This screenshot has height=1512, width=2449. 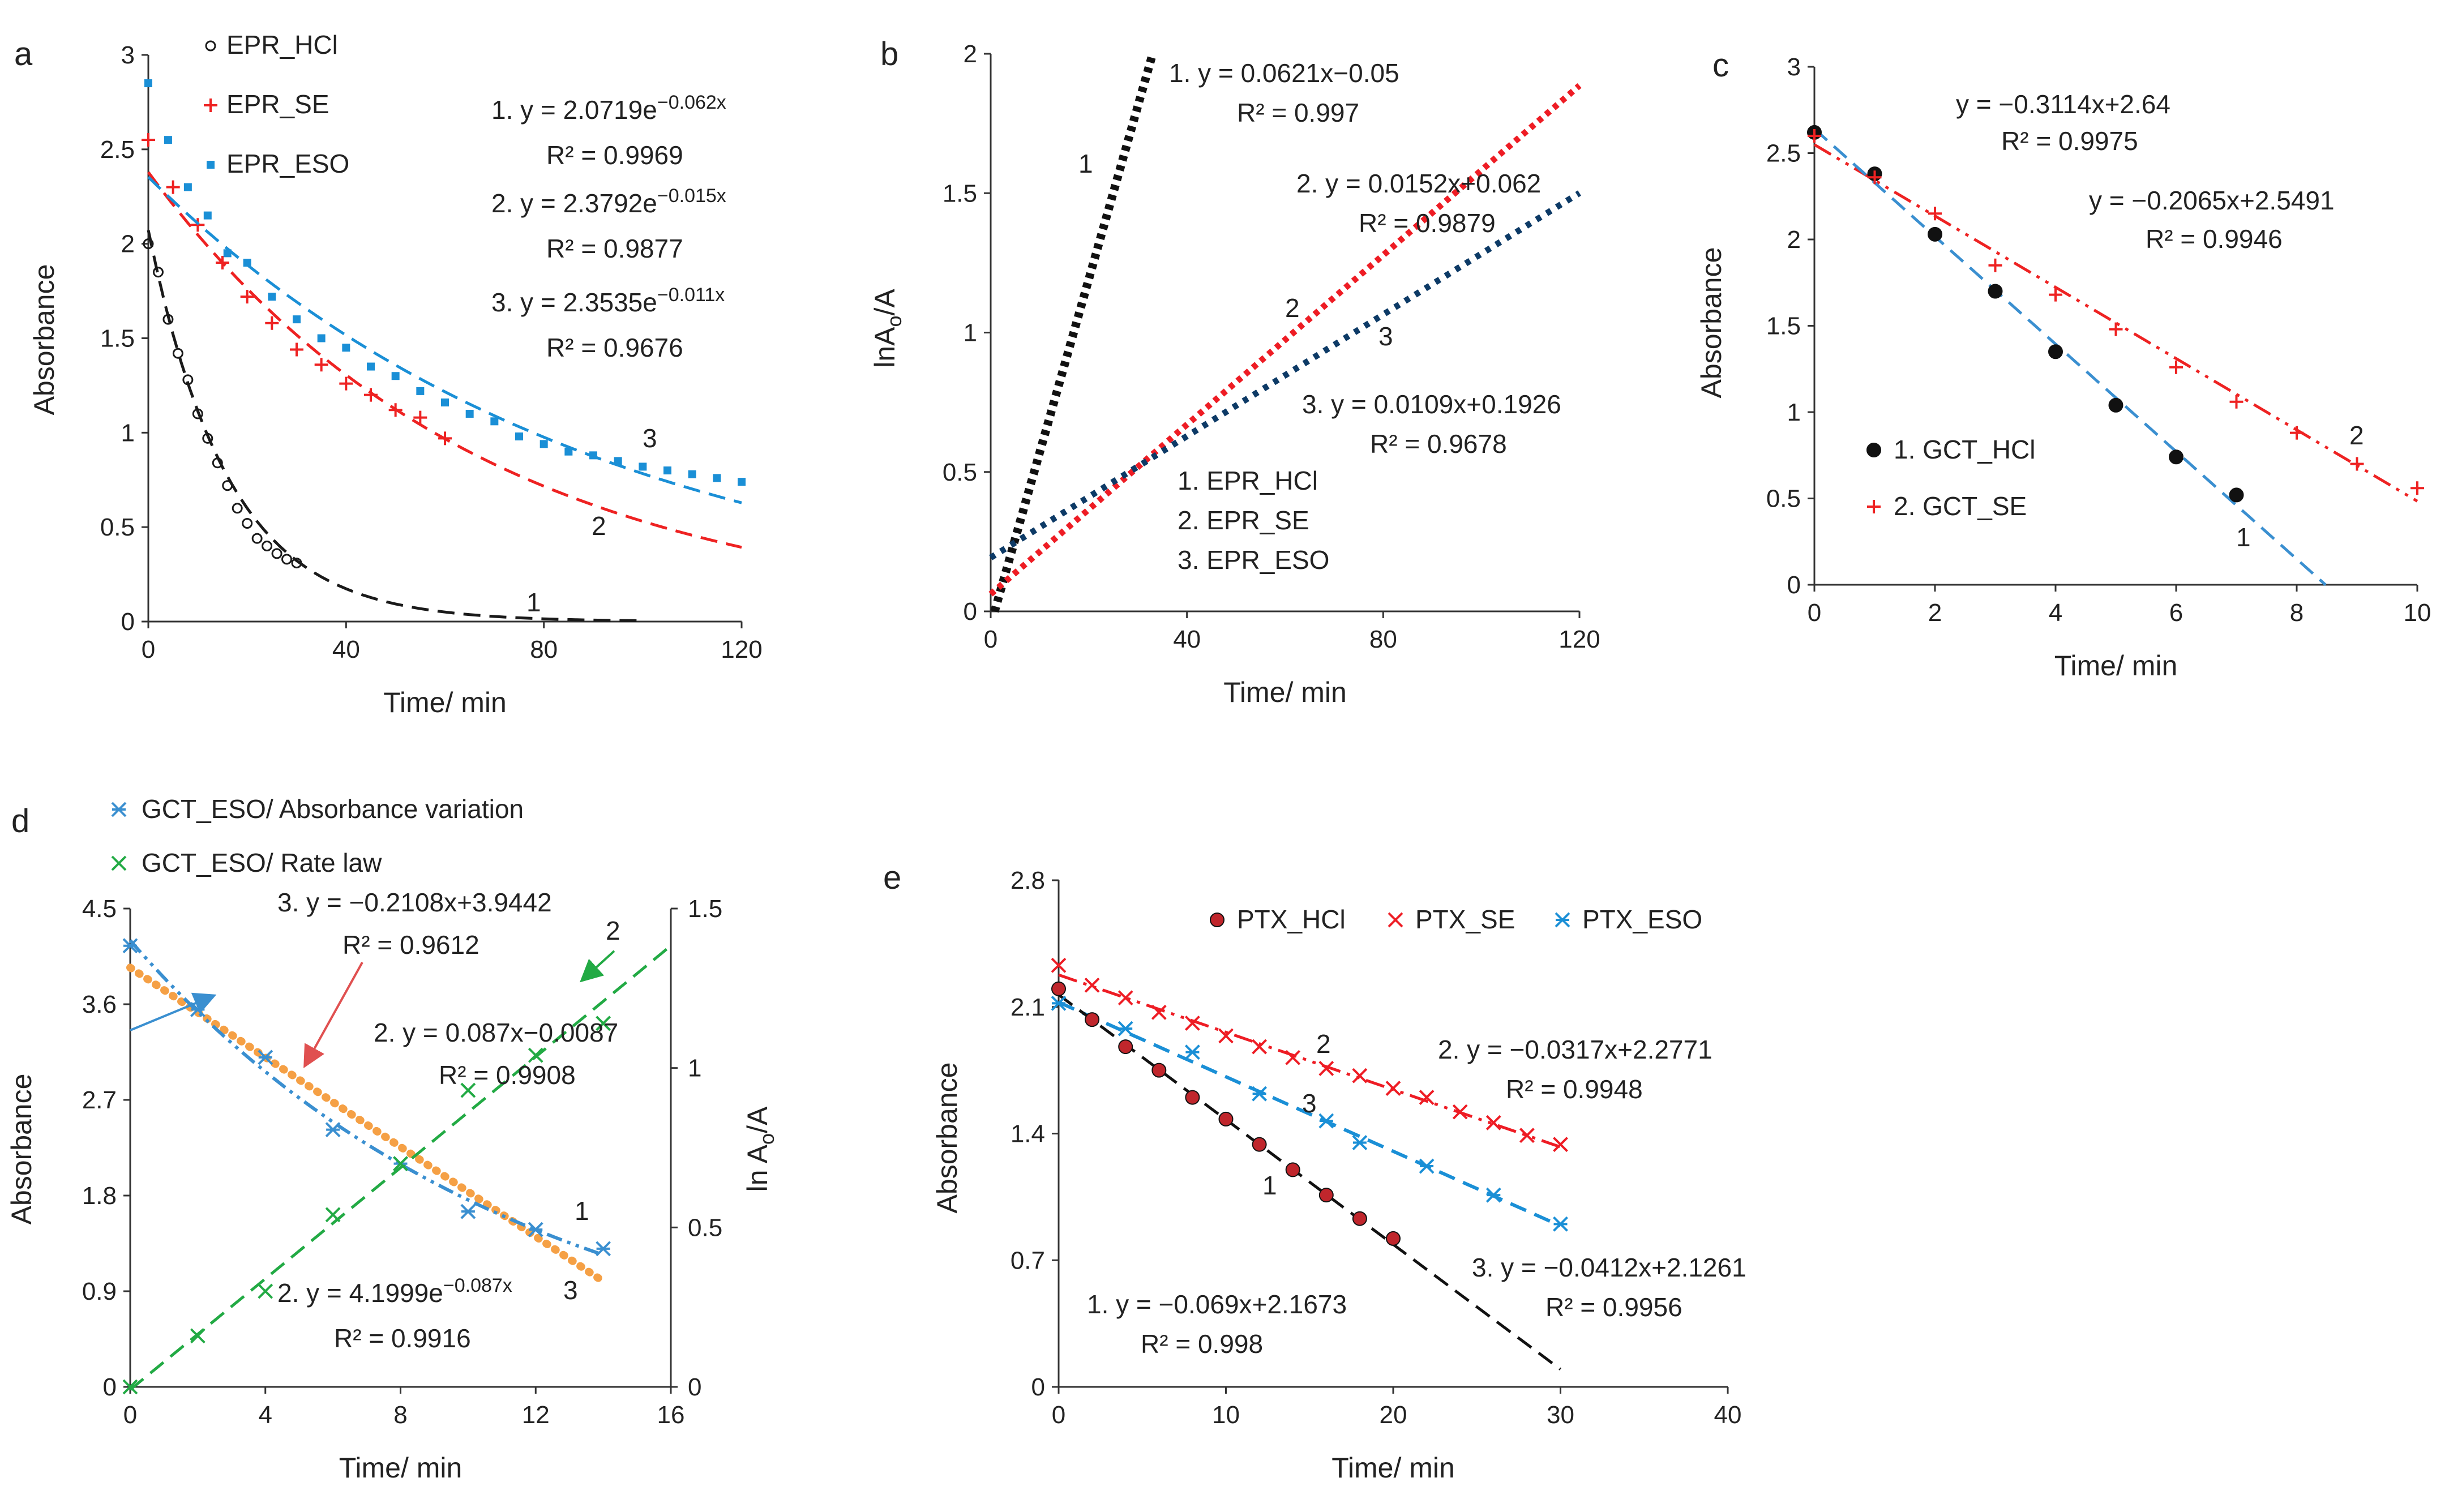 I want to click on x-axis-title: Time/ min, so click(x=1393, y=1468).